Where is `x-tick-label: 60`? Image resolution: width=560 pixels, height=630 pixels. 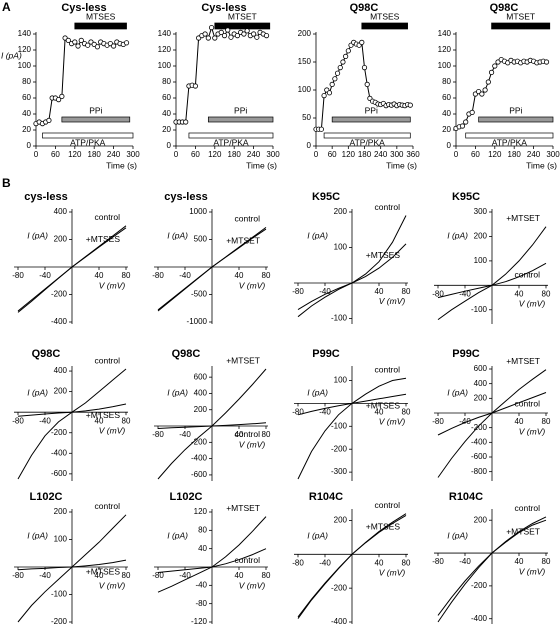 x-tick-label: 60 is located at coordinates (332, 154).